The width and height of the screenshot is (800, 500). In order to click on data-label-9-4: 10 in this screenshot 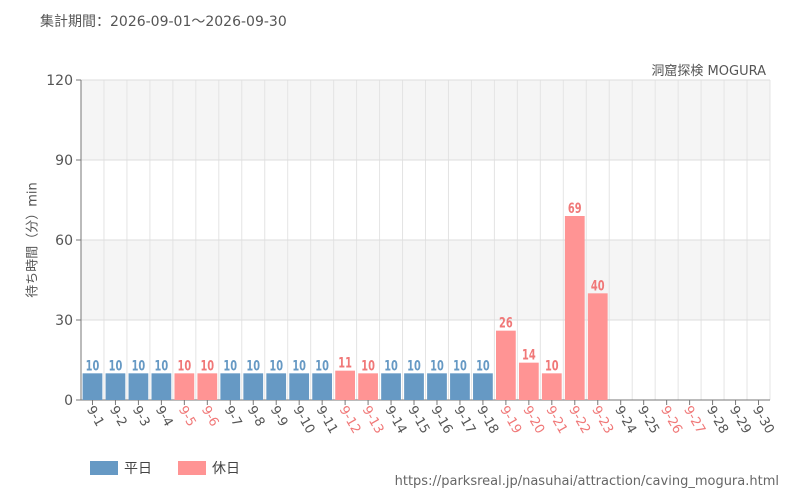, I will do `click(162, 365)`.